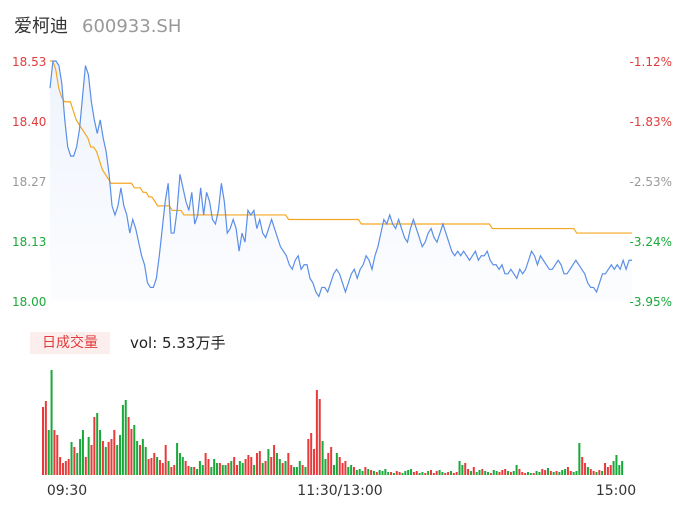  I want to click on volume-label: vol: 5.33万手, so click(178, 343).